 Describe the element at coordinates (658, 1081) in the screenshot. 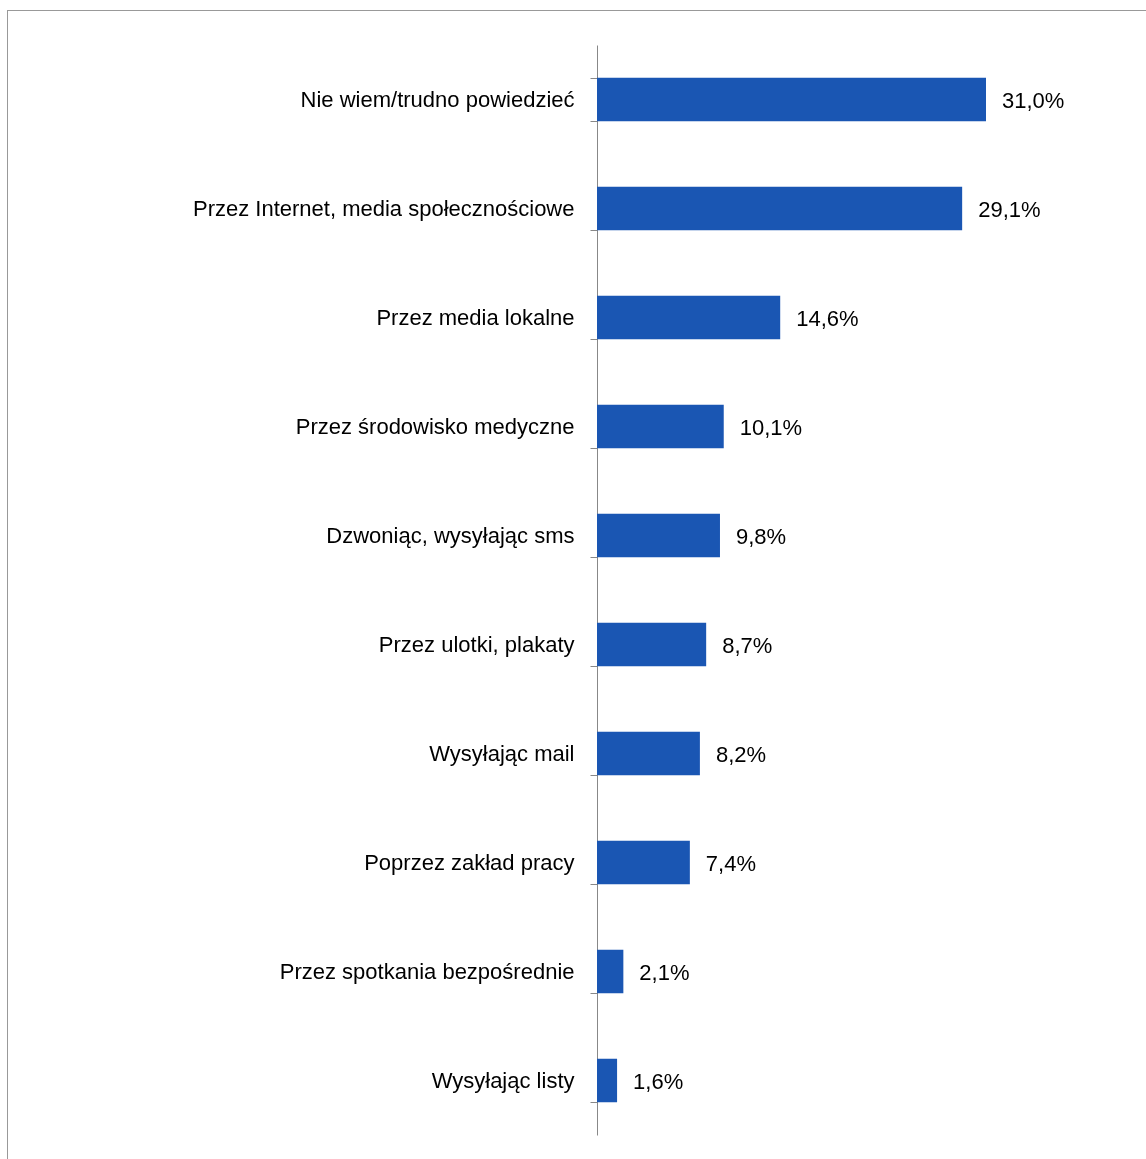

I see `data-label: 1,6%` at that location.